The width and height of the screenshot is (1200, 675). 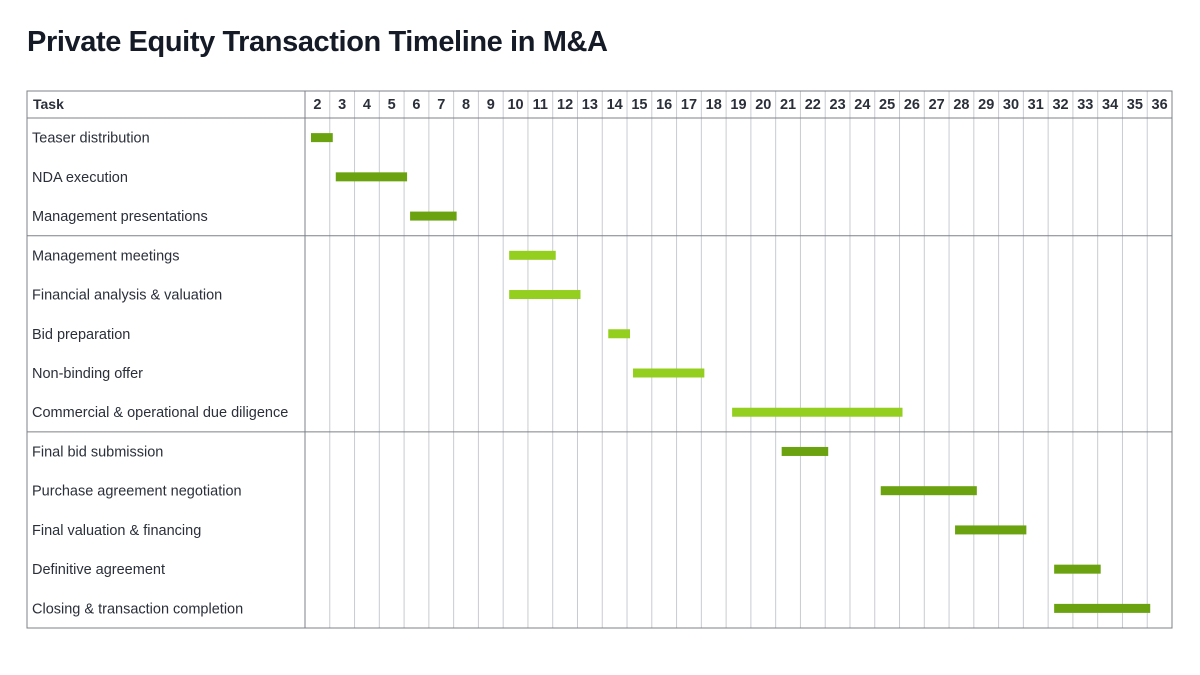 I want to click on x-tick-label: 34, so click(x=1110, y=105).